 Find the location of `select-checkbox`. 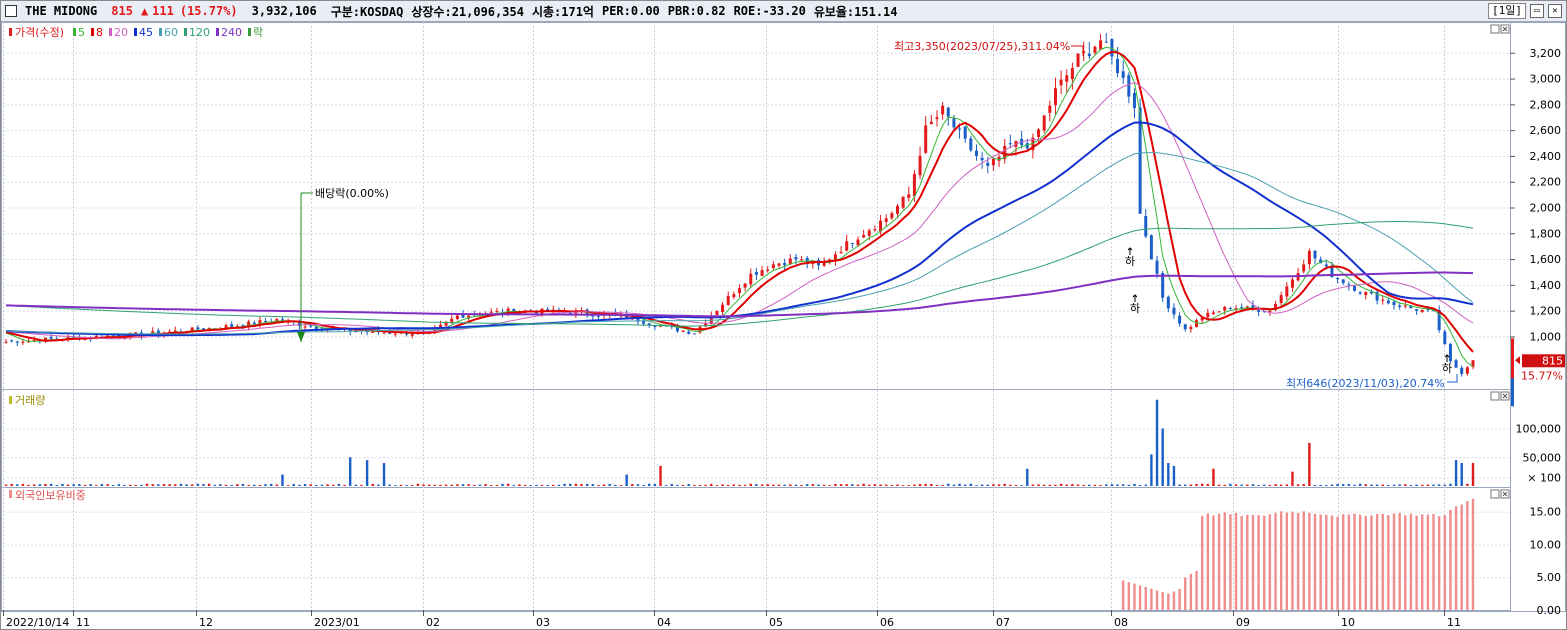

select-checkbox is located at coordinates (11, 11).